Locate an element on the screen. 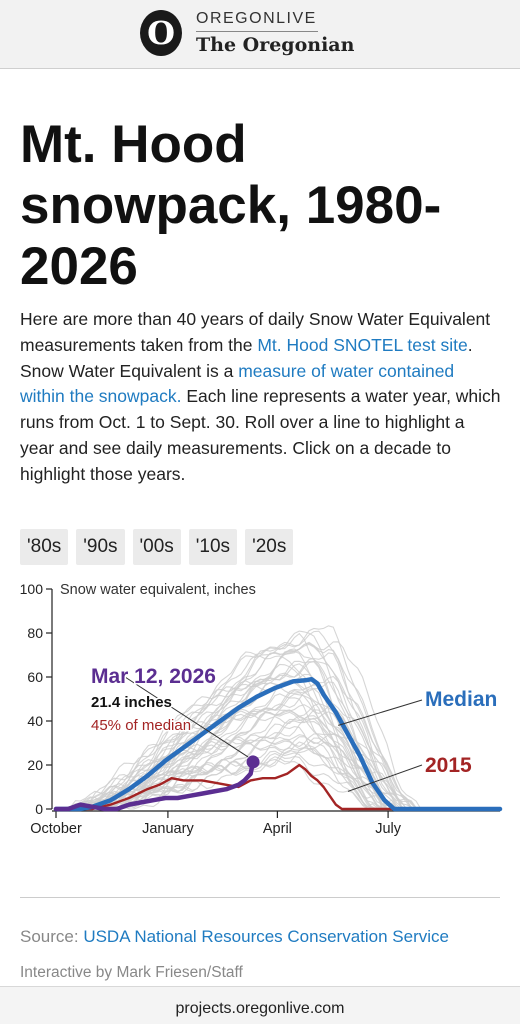  decade-button-10s: '10s is located at coordinates (213, 547).